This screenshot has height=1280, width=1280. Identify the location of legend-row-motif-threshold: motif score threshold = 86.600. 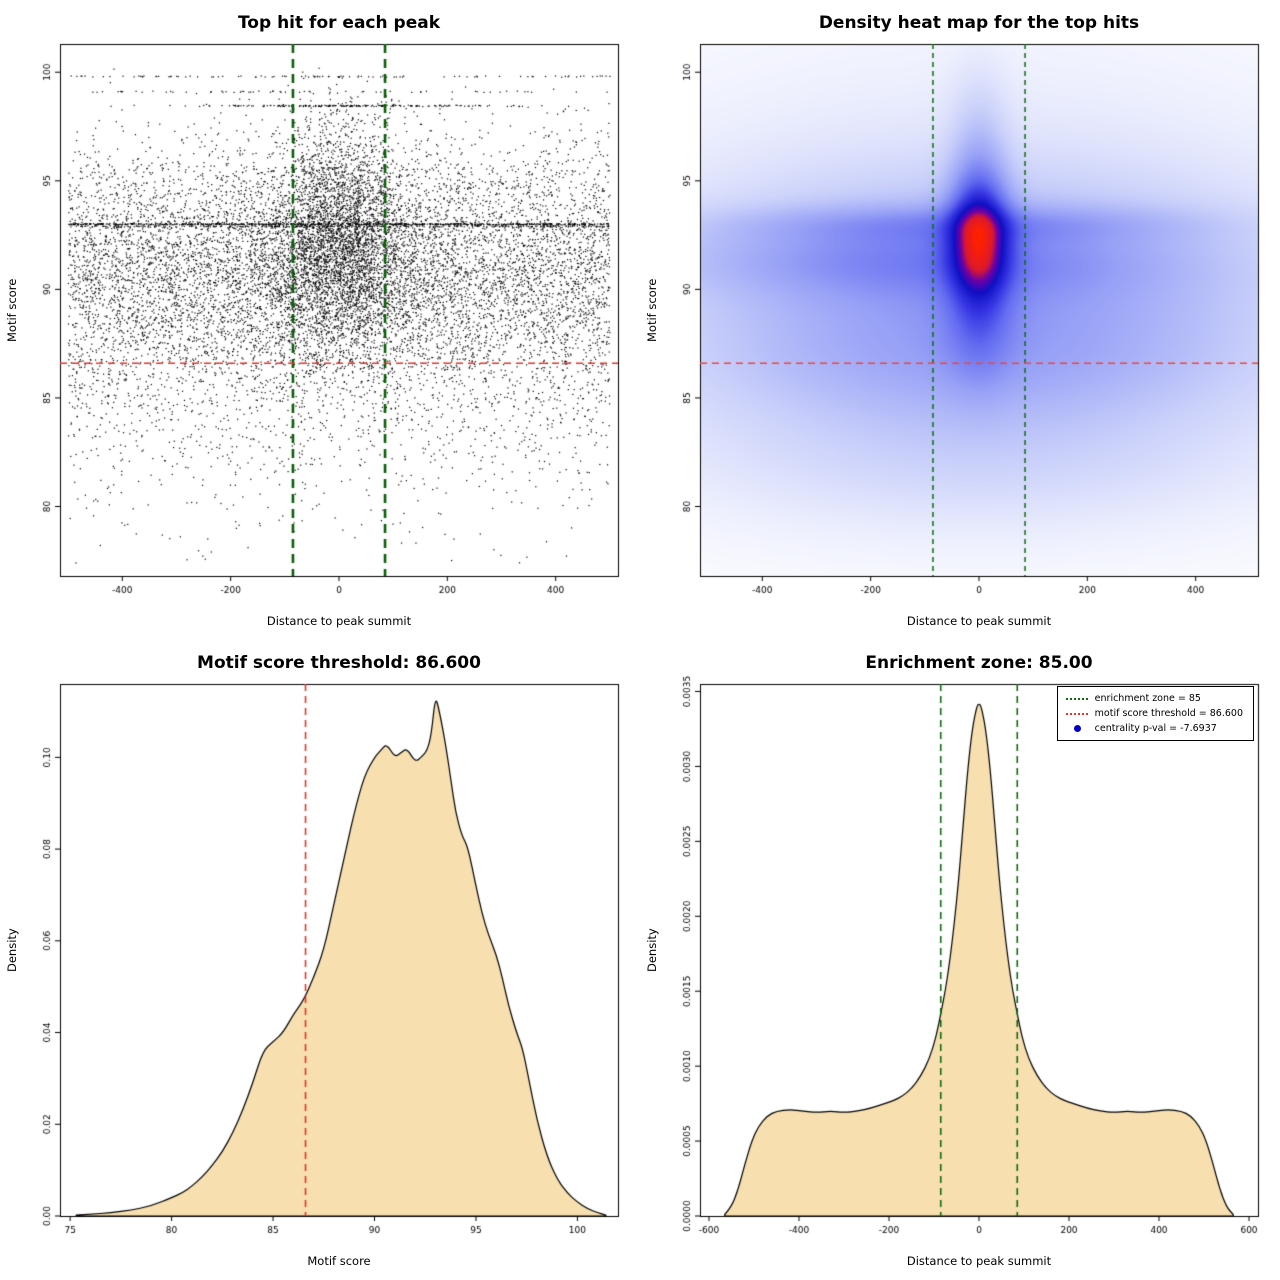
(1154, 713).